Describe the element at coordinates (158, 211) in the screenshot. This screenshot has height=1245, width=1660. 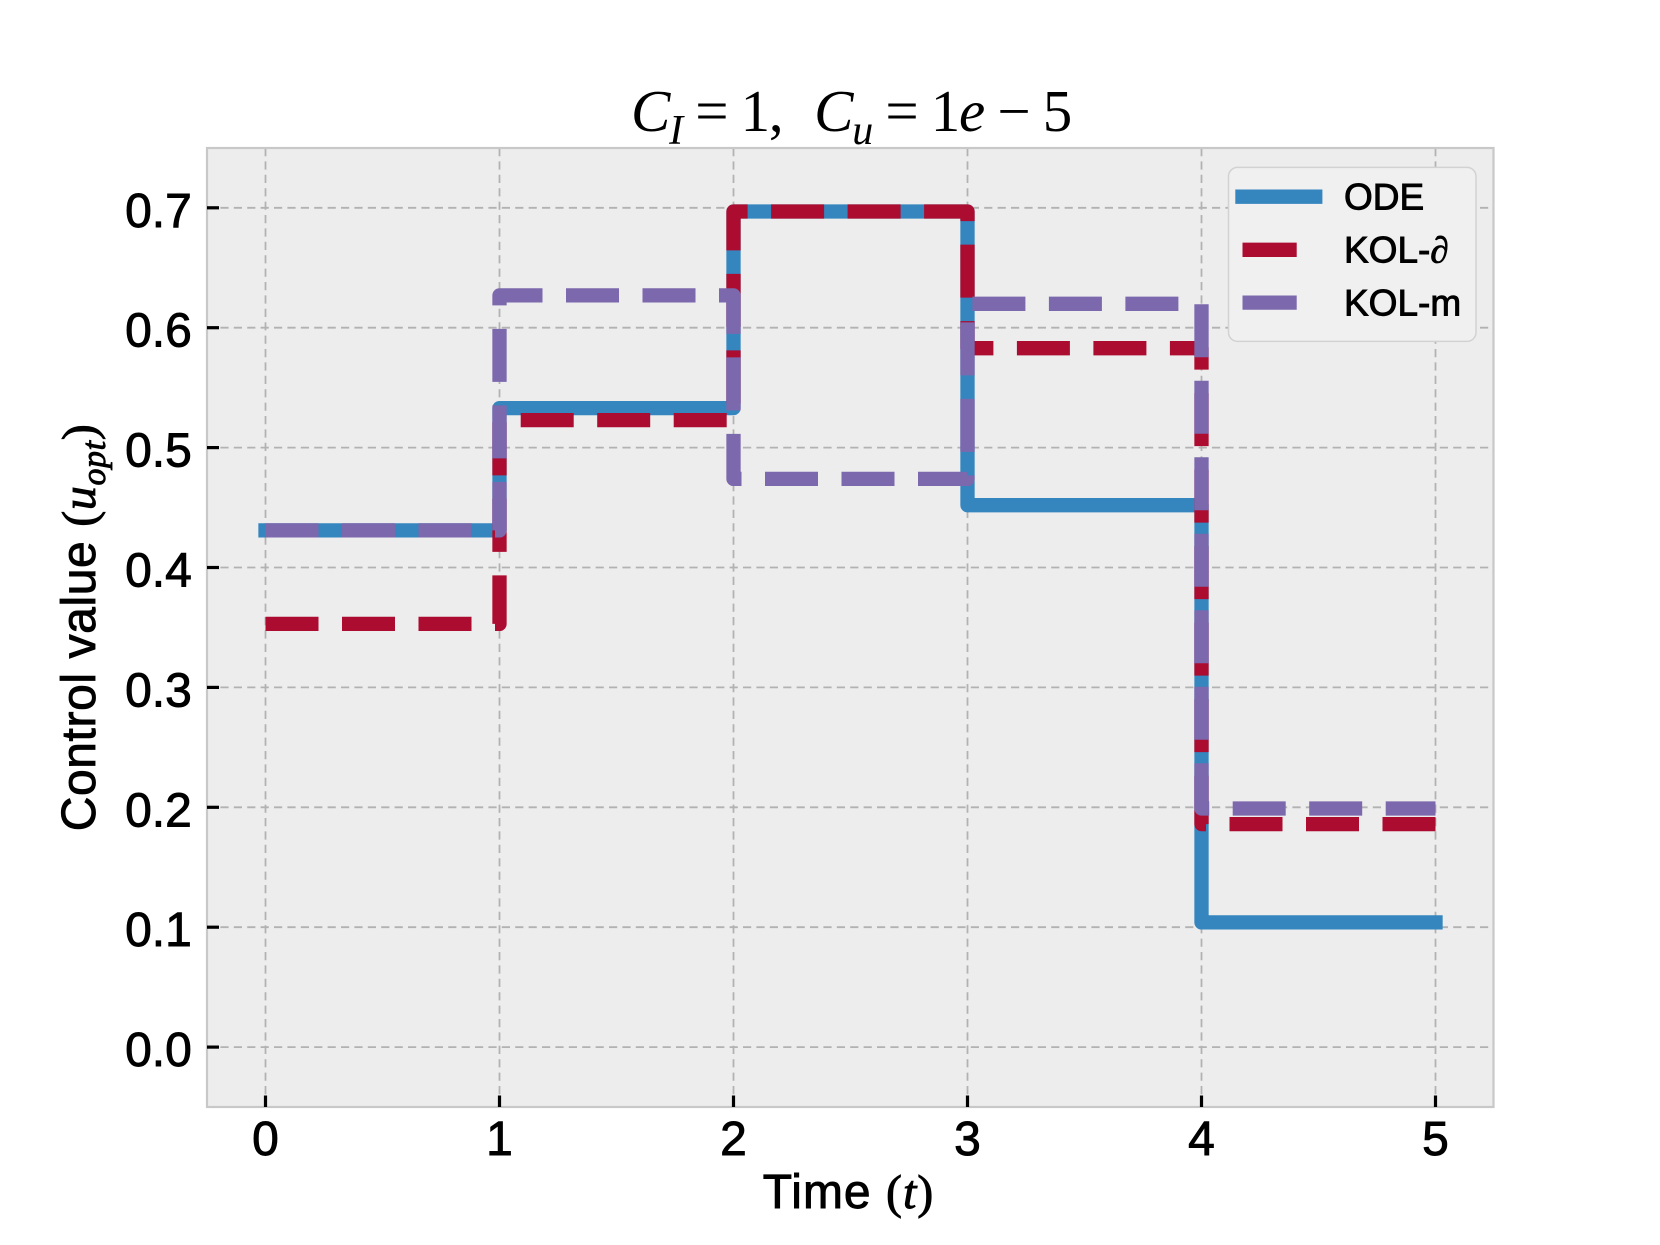
I see `svg-text: 0.7` at that location.